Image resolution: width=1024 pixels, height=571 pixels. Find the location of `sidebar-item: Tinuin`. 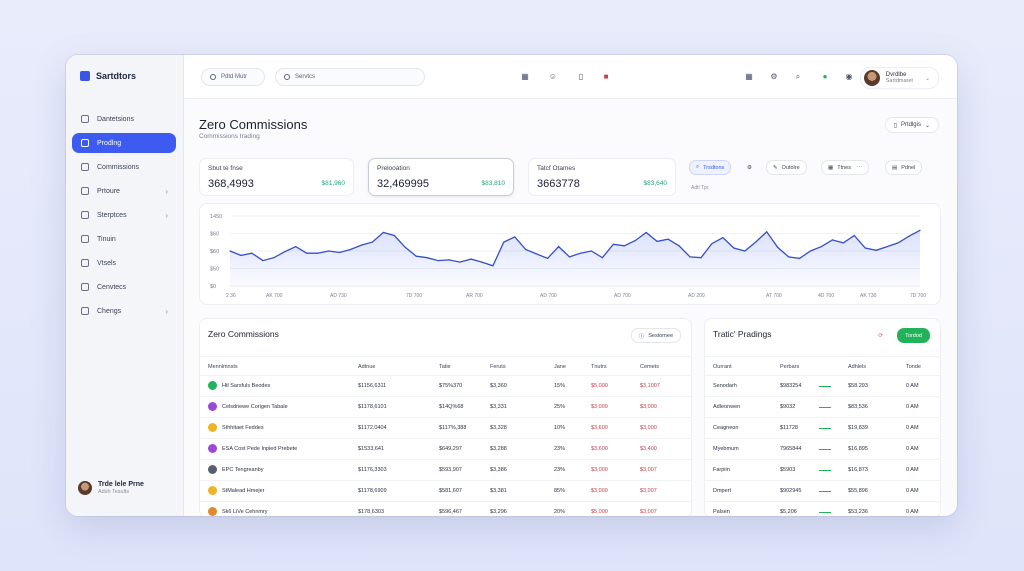

sidebar-item: Tinuin is located at coordinates (124, 239).